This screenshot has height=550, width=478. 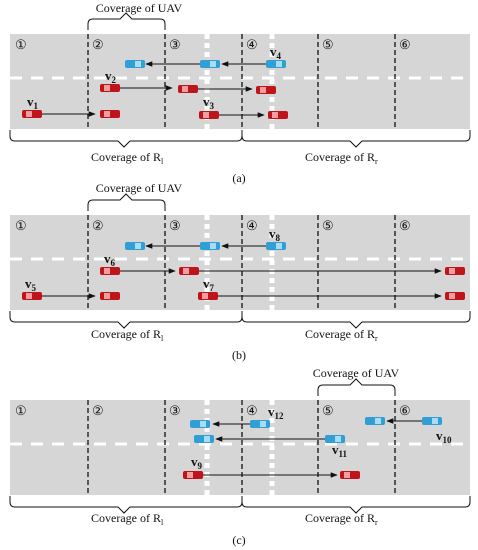 I want to click on vehicle-label: v4, so click(x=276, y=52).